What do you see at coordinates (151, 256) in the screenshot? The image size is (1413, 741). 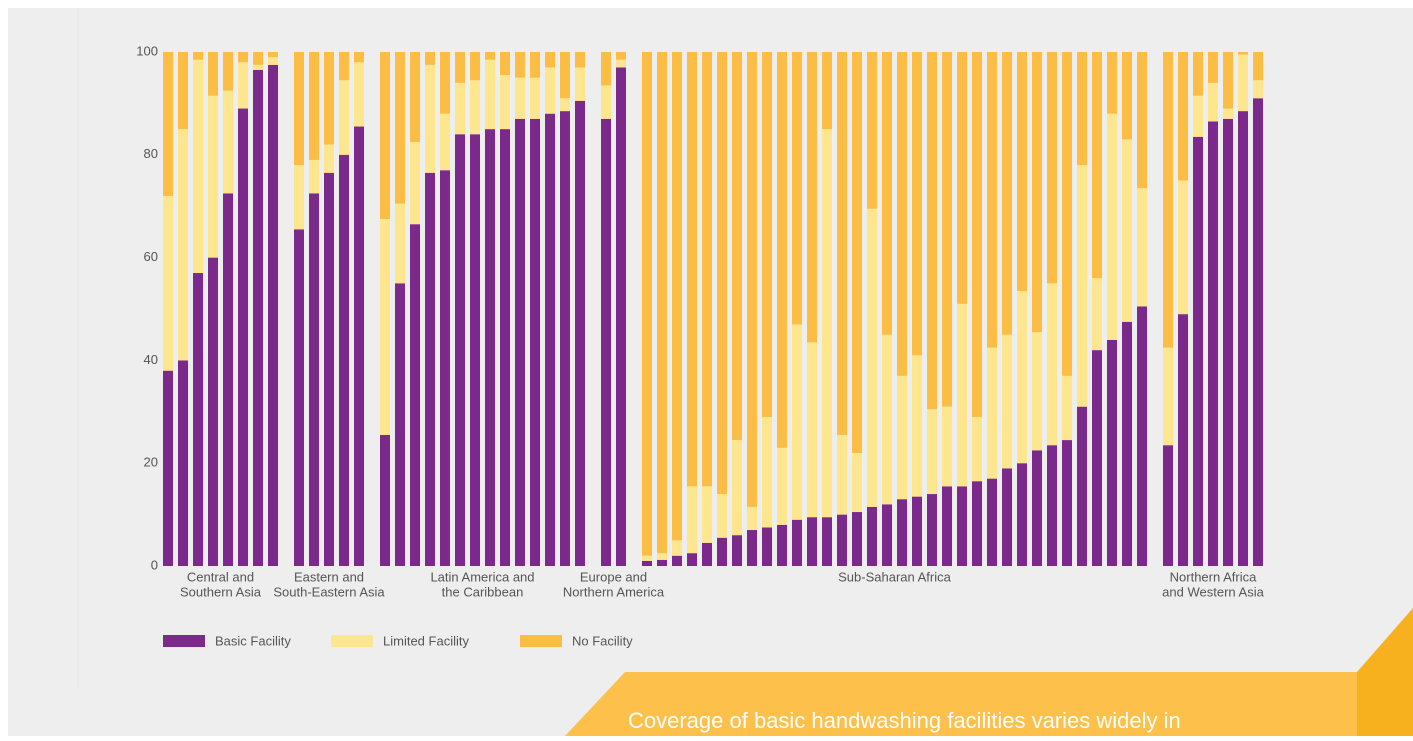 I see `y-tick-label: 60` at bounding box center [151, 256].